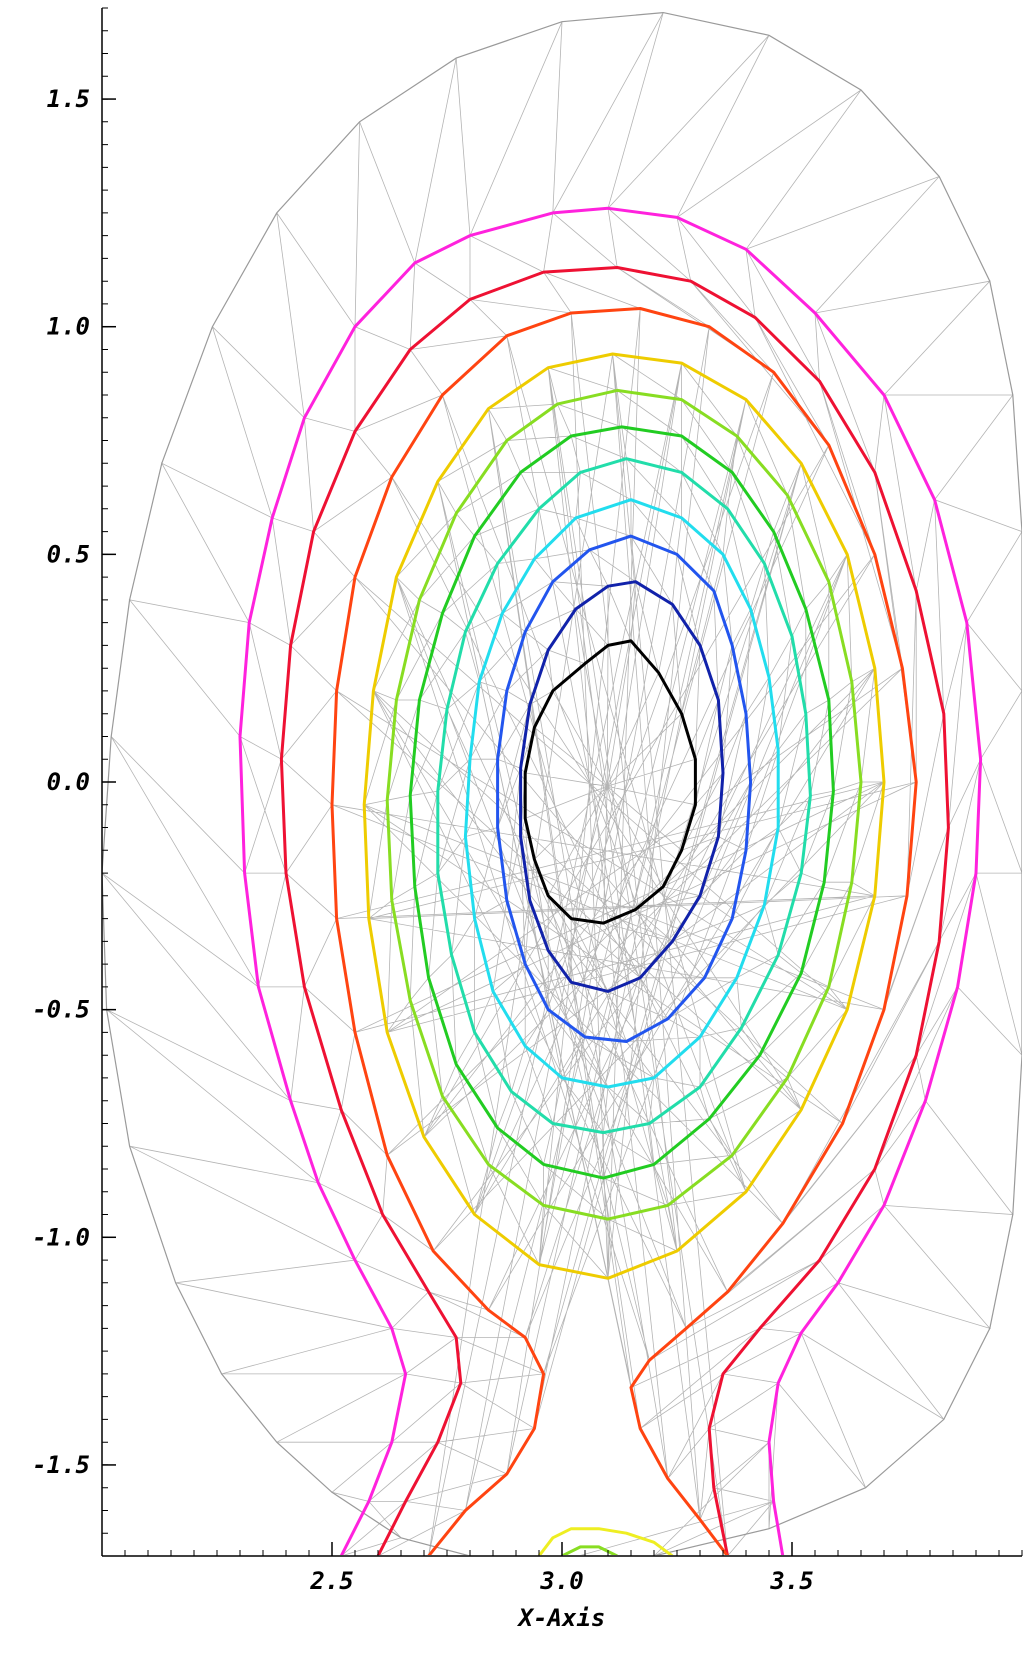  I want to click on y-tick-label: 0.0, so click(68, 782).